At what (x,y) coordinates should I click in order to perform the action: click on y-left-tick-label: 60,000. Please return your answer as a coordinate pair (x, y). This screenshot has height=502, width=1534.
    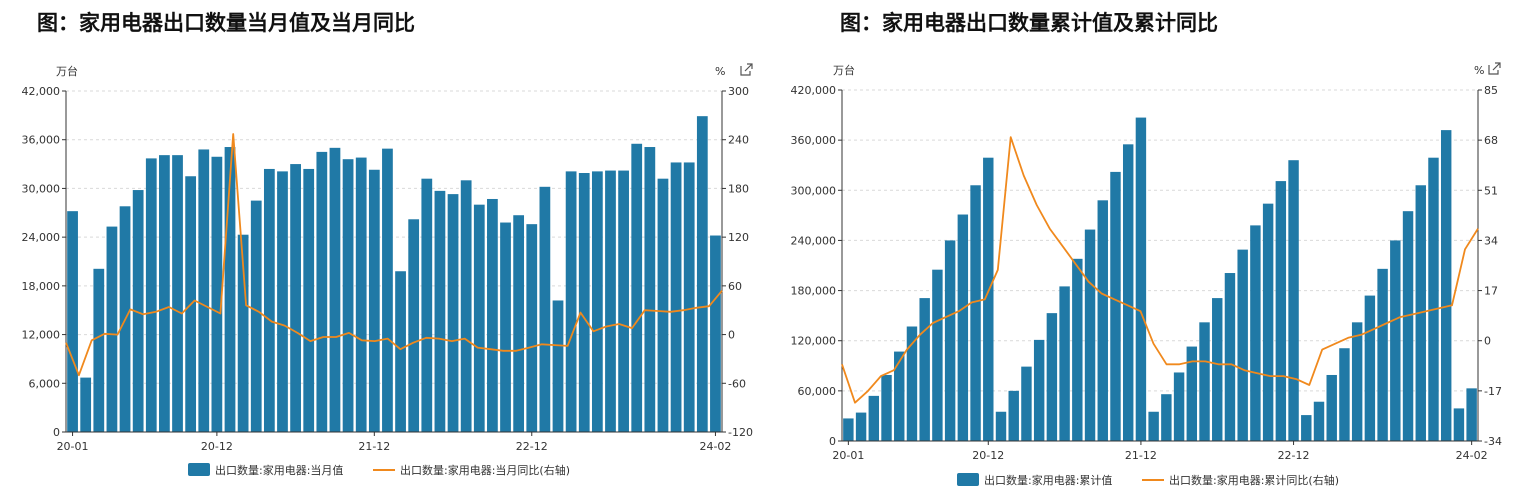
    Looking at the image, I should click on (817, 391).